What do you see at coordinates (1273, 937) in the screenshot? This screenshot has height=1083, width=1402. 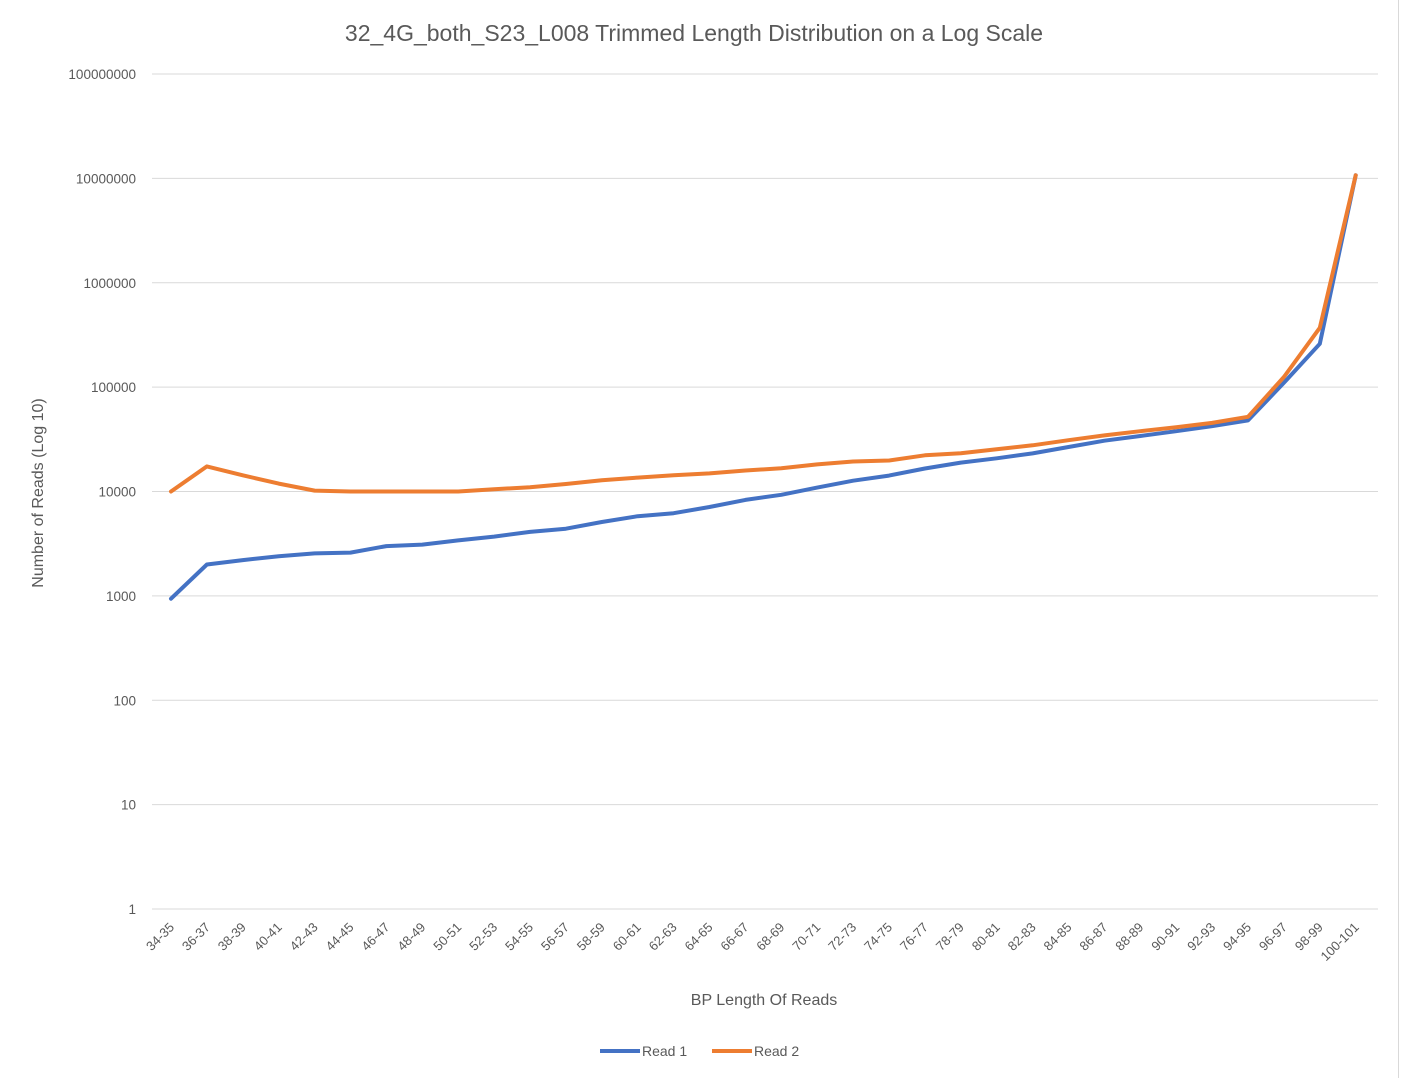 I see `x-tick-label: 96-97` at bounding box center [1273, 937].